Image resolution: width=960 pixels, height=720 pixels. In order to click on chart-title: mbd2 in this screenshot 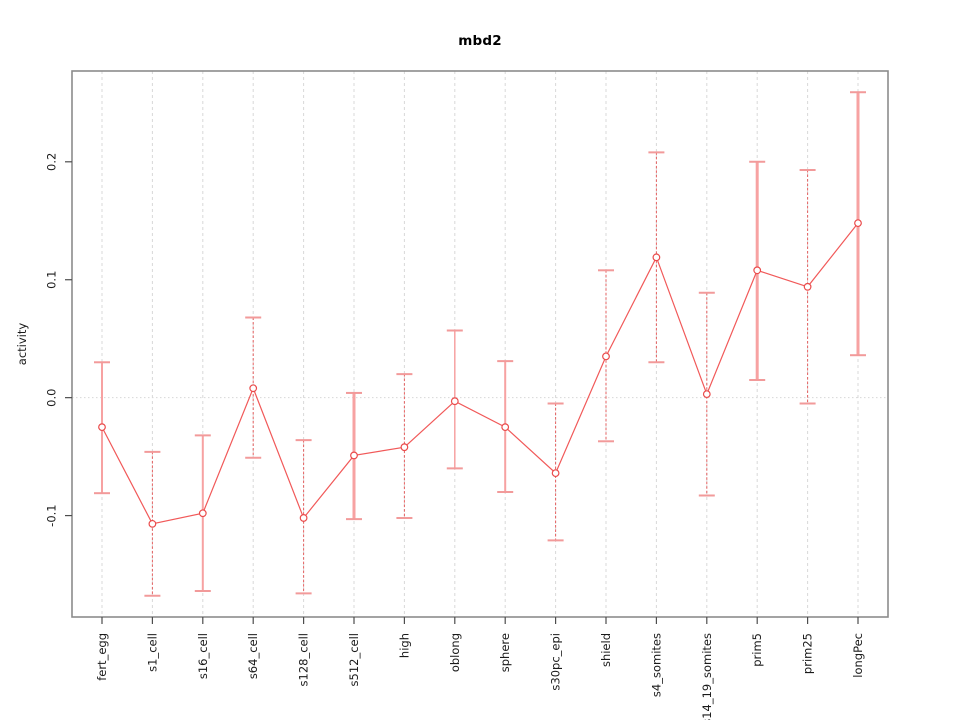, I will do `click(480, 41)`.